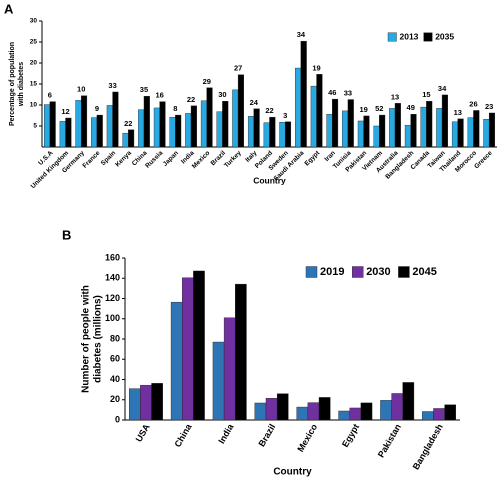 This screenshot has width=500, height=481. What do you see at coordinates (428, 446) in the screenshot?
I see `x-tick-label: Bangladesh` at bounding box center [428, 446].